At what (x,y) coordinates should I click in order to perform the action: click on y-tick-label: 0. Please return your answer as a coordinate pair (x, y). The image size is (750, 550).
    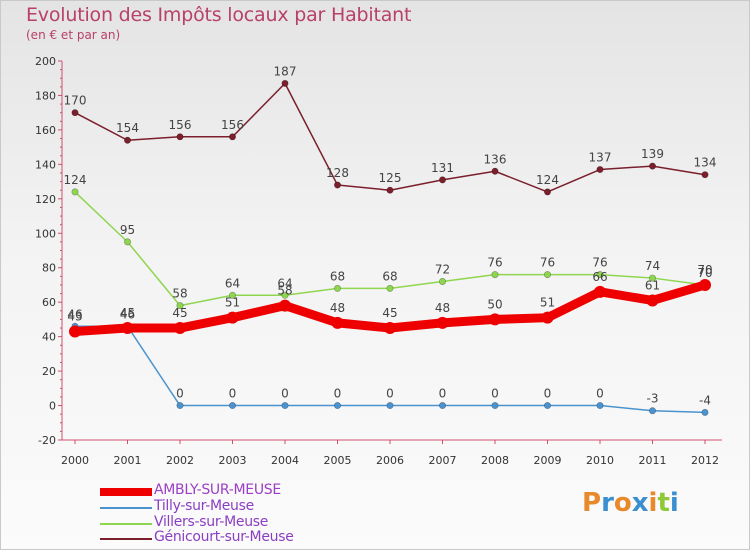
    Looking at the image, I should click on (52, 406).